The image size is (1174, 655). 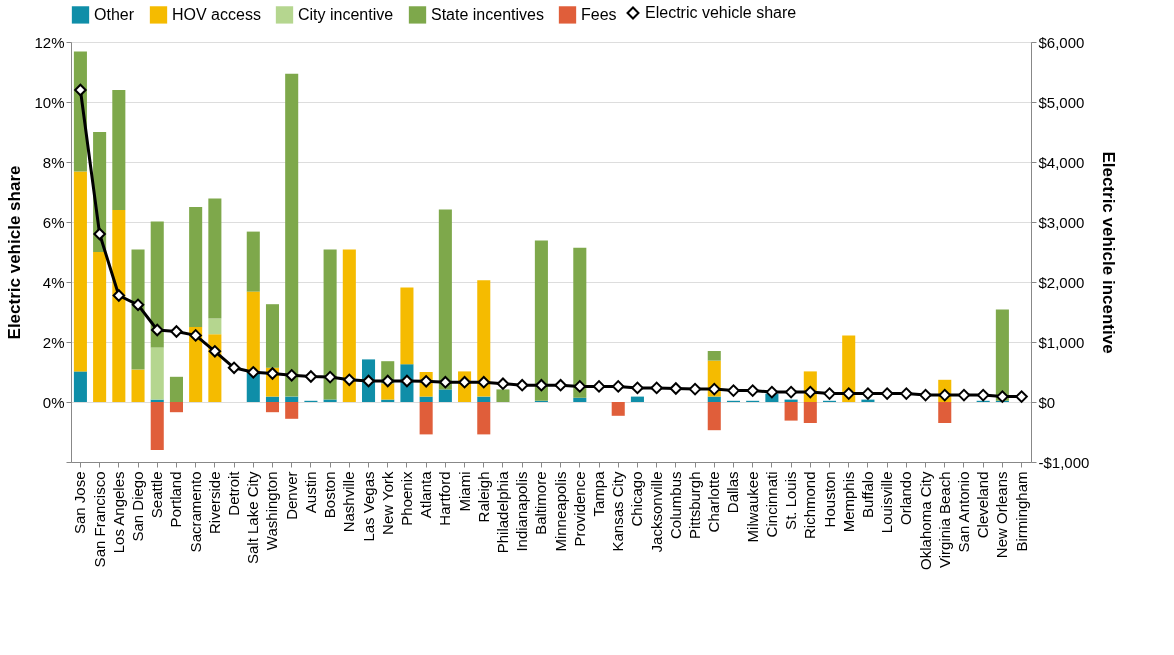 I want to click on x-tick-label: Los Angeles, so click(x=118, y=512).